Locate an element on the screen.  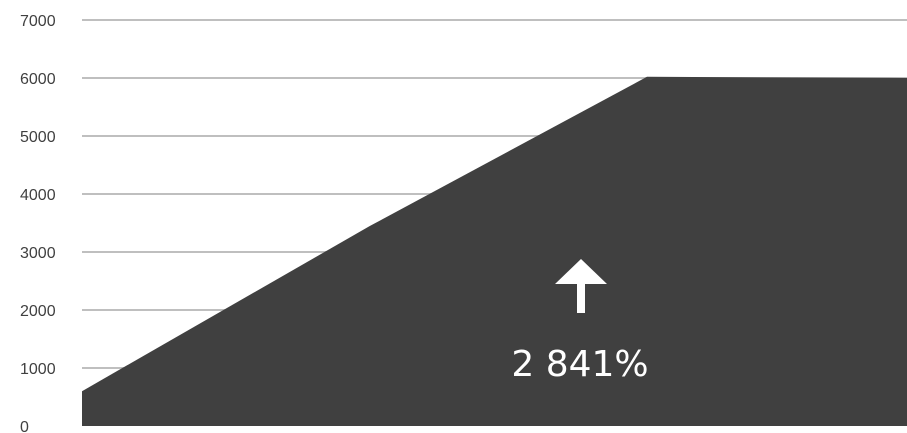
annotation: 2 841% is located at coordinates (580, 322).